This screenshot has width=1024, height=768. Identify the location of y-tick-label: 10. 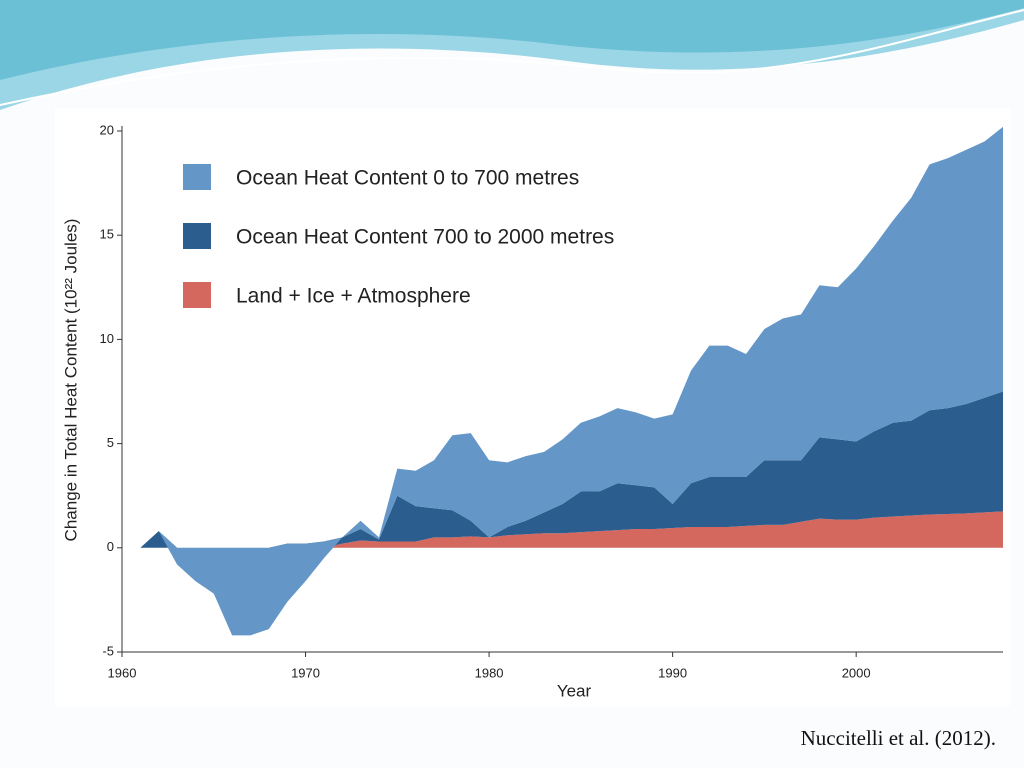
(107, 338).